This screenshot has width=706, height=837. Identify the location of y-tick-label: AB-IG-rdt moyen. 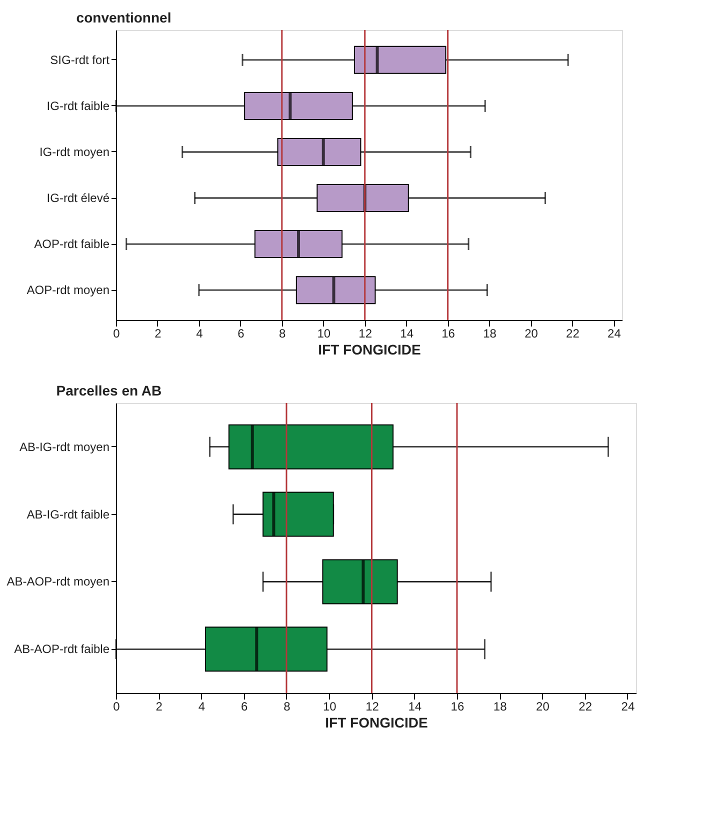
(64, 447).